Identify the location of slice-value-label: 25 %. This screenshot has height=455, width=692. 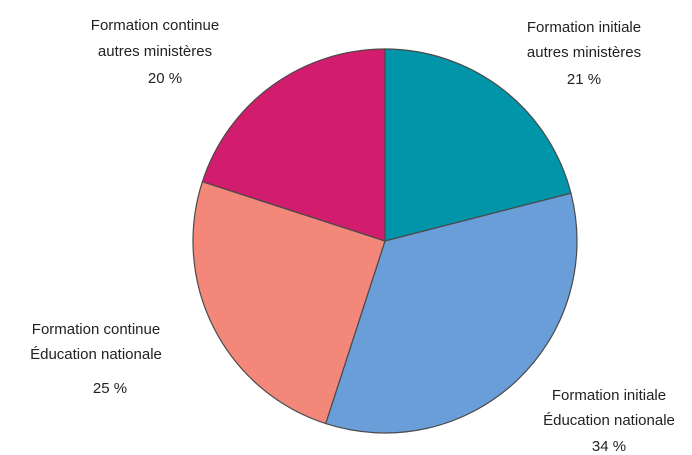
(110, 388).